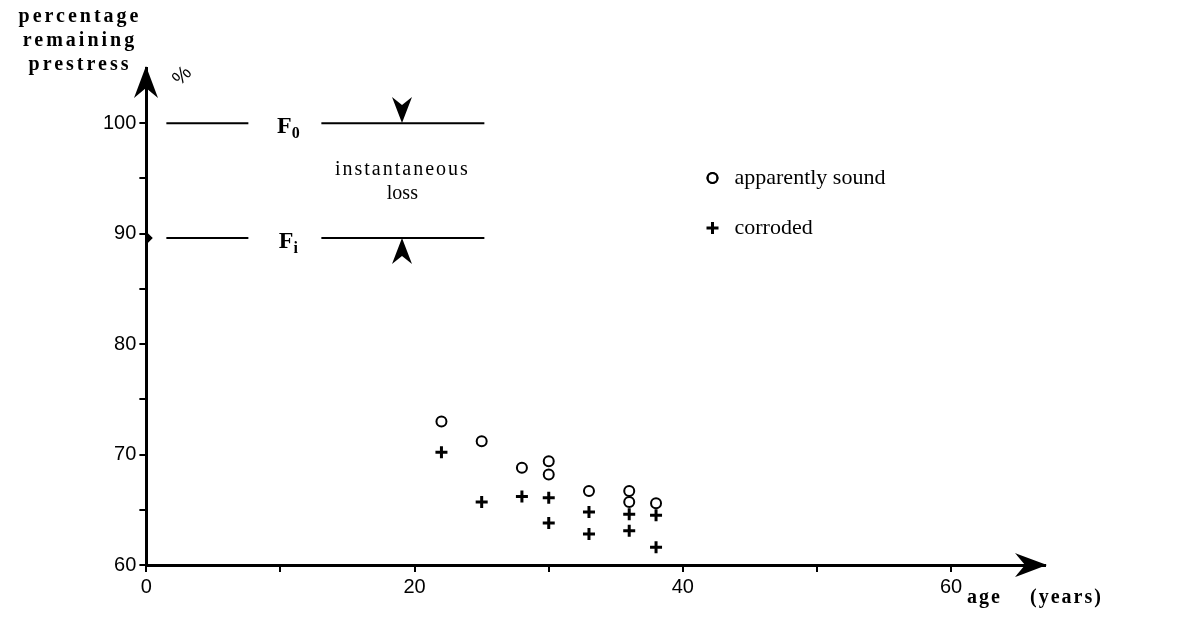 This screenshot has width=1193, height=624. I want to click on y-tick-label: 70, so click(125, 453).